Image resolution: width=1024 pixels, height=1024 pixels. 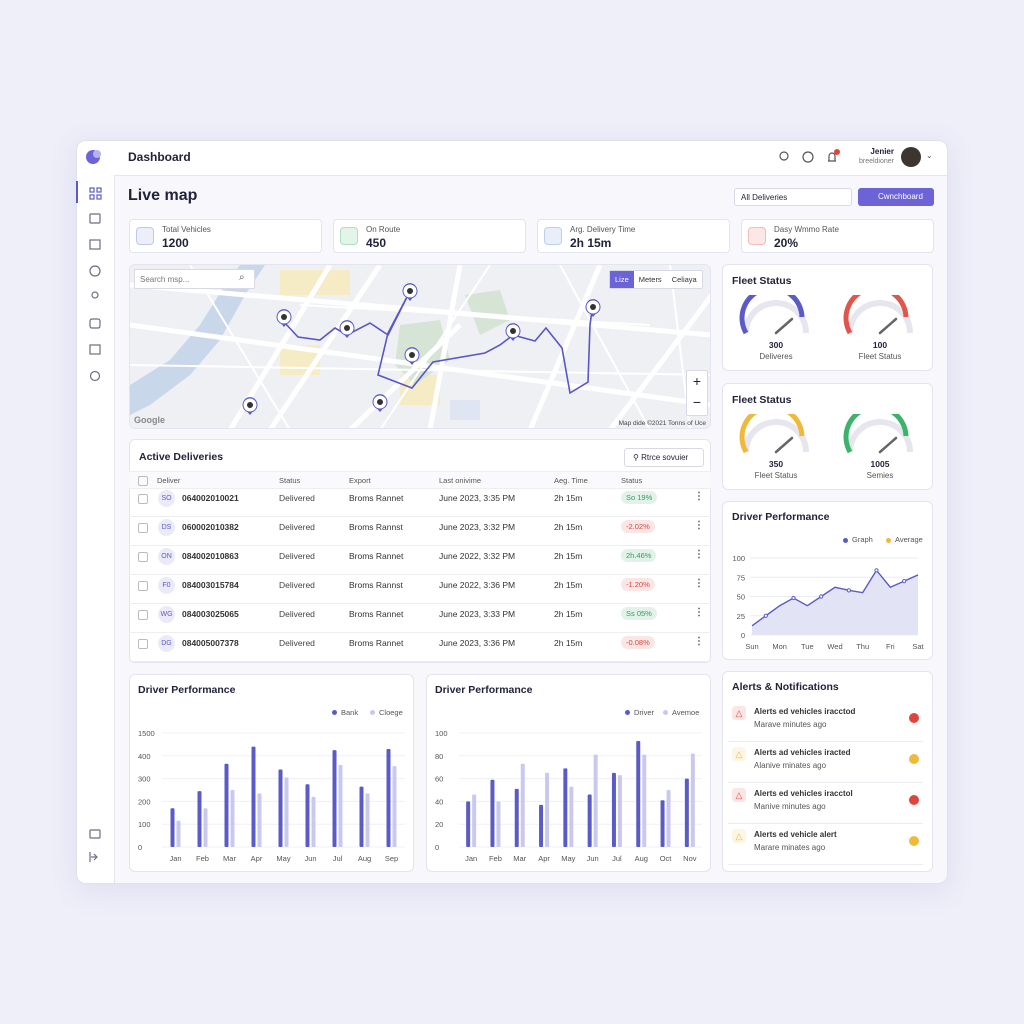 I want to click on status-badge: Ss 05%, so click(x=639, y=613).